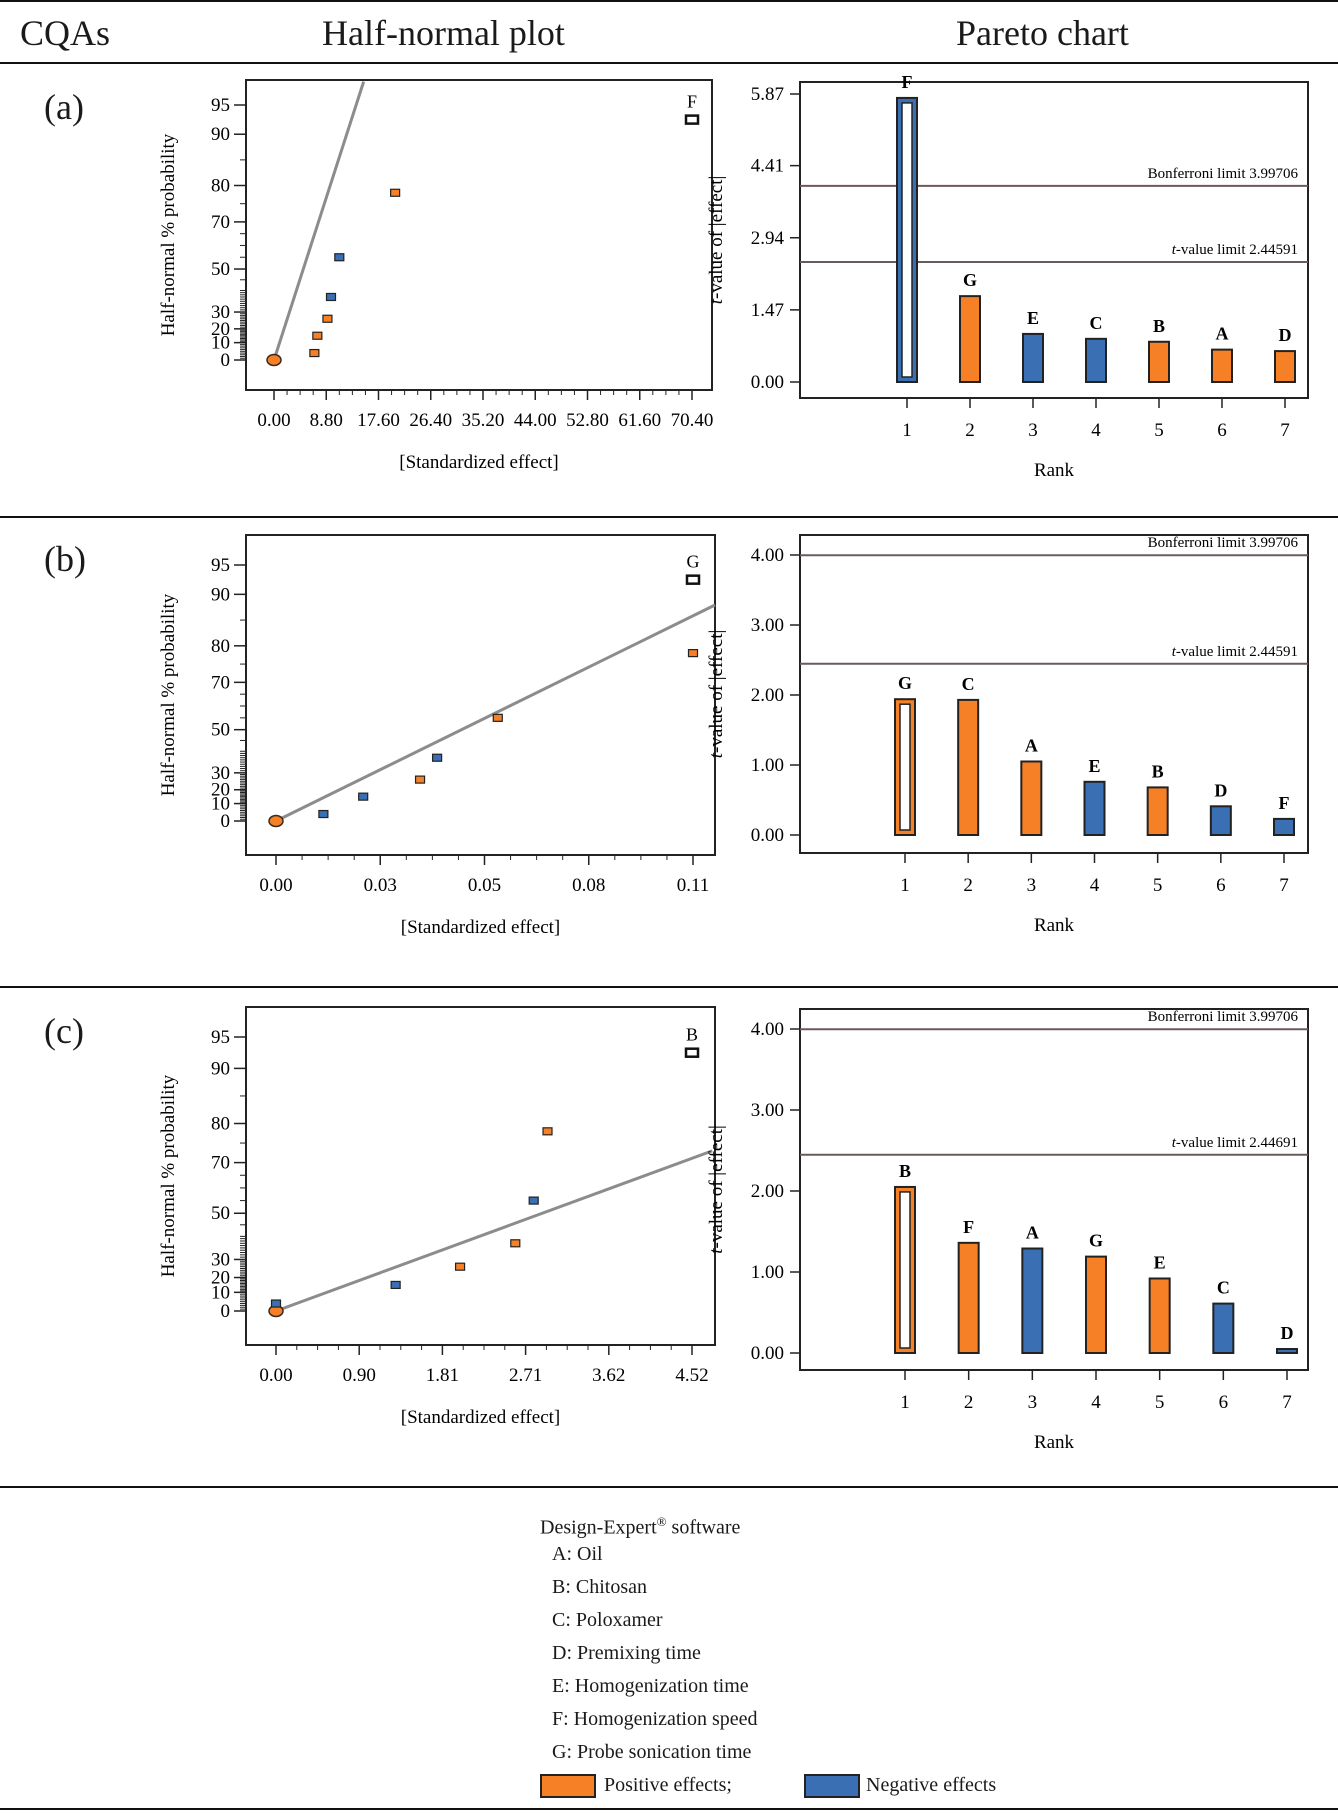 This screenshot has height=1813, width=1338. I want to click on y-tick-label: 50, so click(220, 730).